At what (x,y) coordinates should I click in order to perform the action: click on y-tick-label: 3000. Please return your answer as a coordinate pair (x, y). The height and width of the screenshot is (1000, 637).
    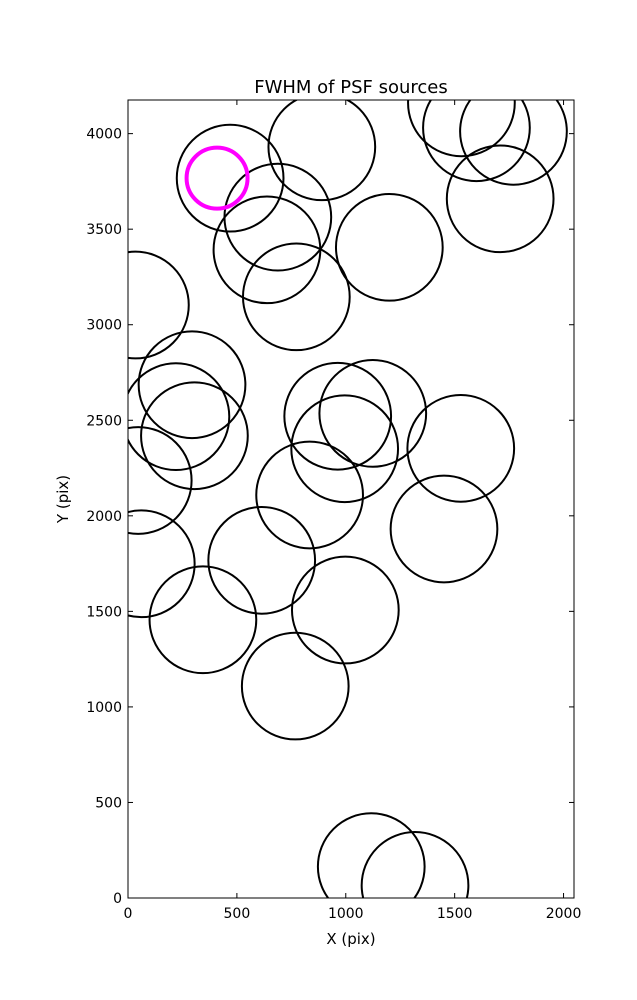
    Looking at the image, I should click on (104, 326).